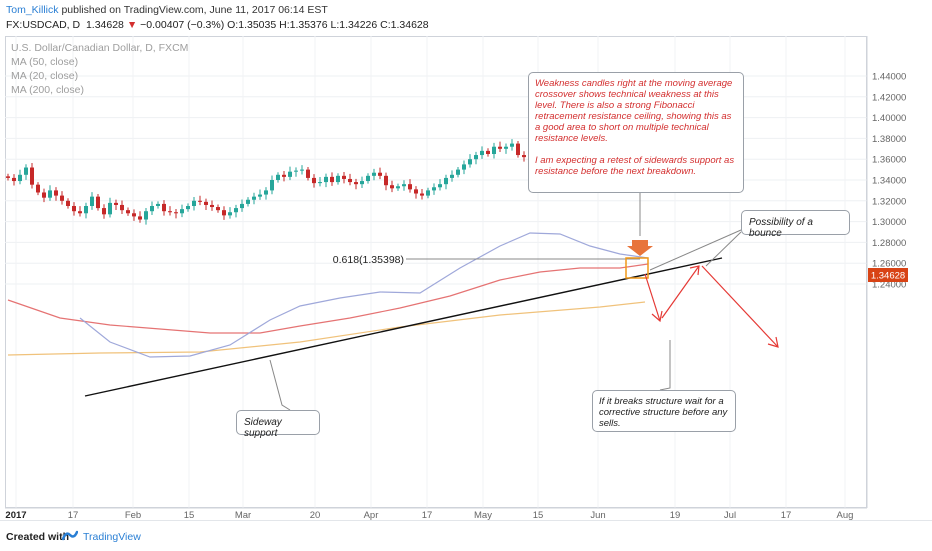  What do you see at coordinates (781, 228) in the screenshot?
I see `bounce-callout-text: Possibility of a bounce` at bounding box center [781, 228].